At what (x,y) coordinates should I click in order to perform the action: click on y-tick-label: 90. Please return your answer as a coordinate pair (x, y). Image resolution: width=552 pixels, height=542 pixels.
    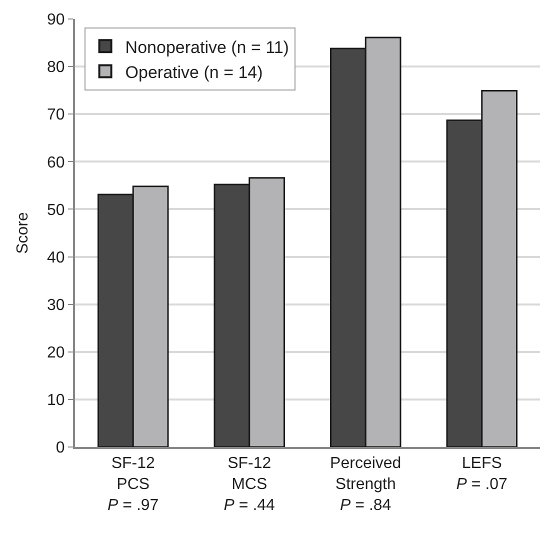
    Looking at the image, I should click on (56, 20).